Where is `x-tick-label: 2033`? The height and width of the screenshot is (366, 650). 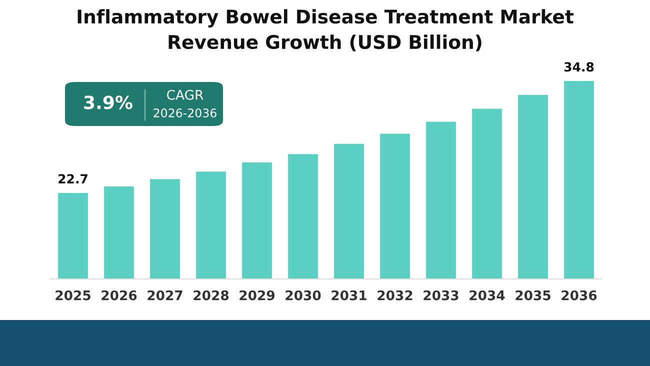 x-tick-label: 2033 is located at coordinates (441, 295).